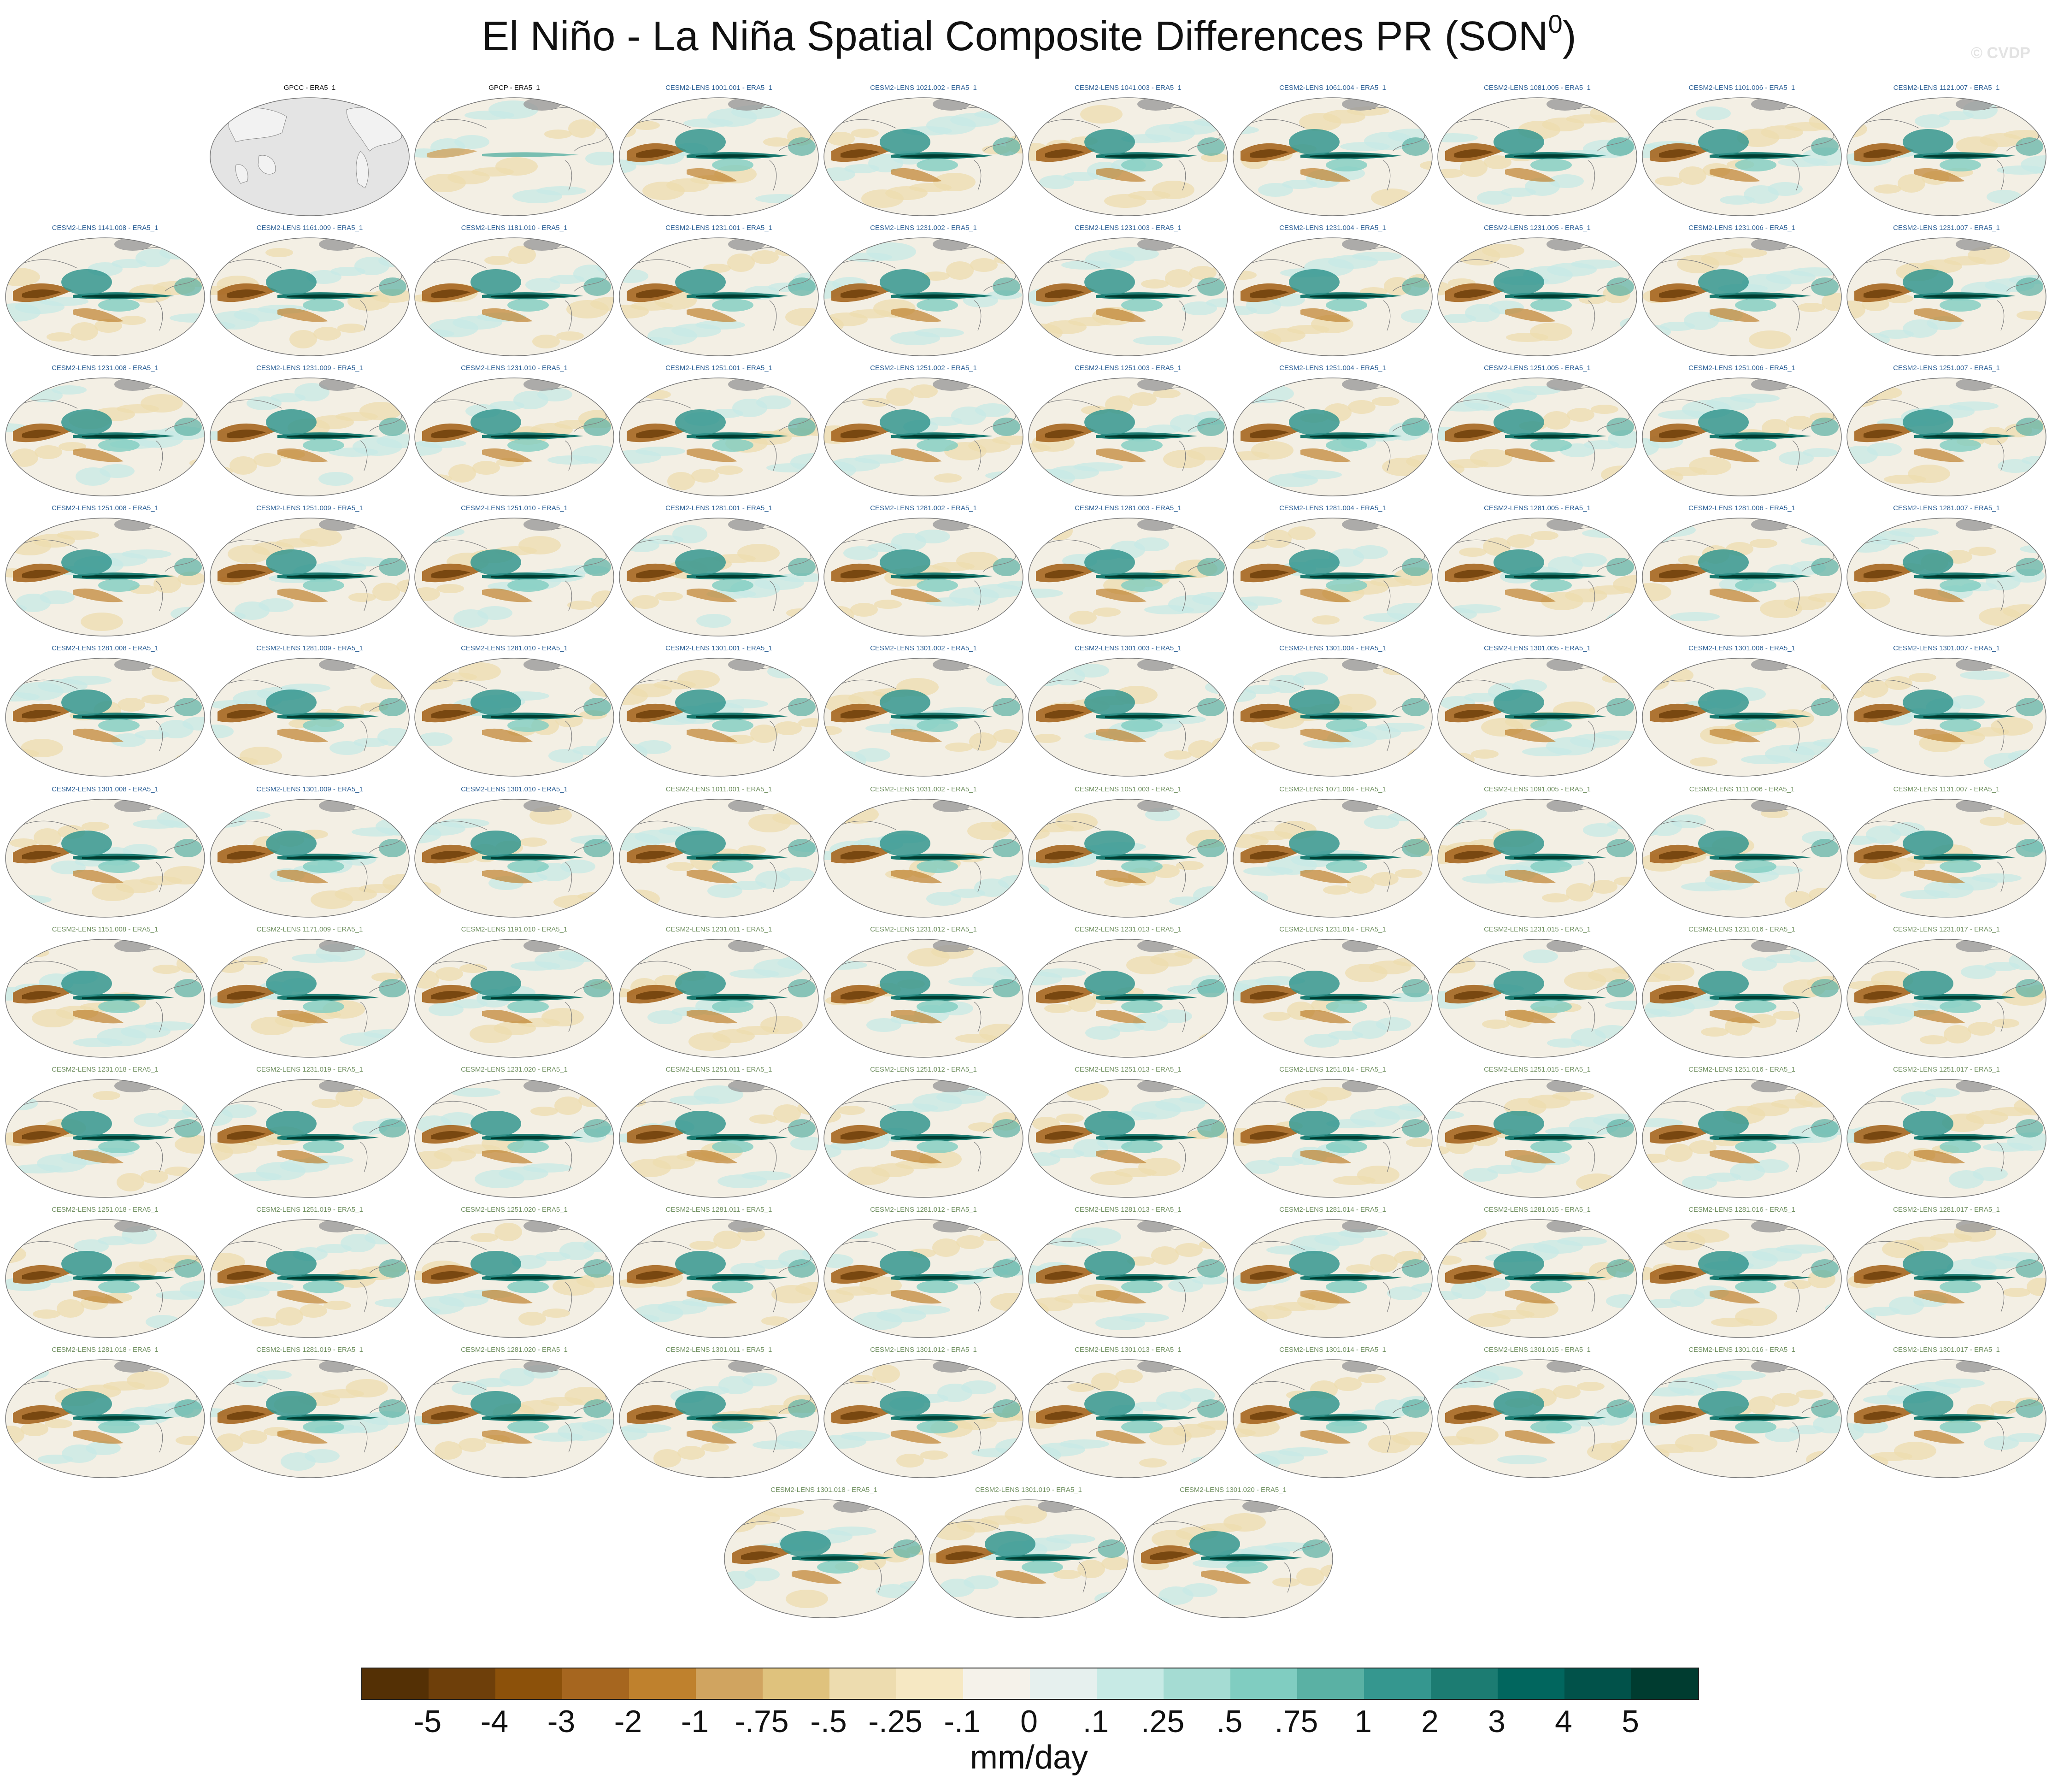  I want to click on map-panel: CESM2-LENS 1231.001 - ERA5_1, so click(719, 293).